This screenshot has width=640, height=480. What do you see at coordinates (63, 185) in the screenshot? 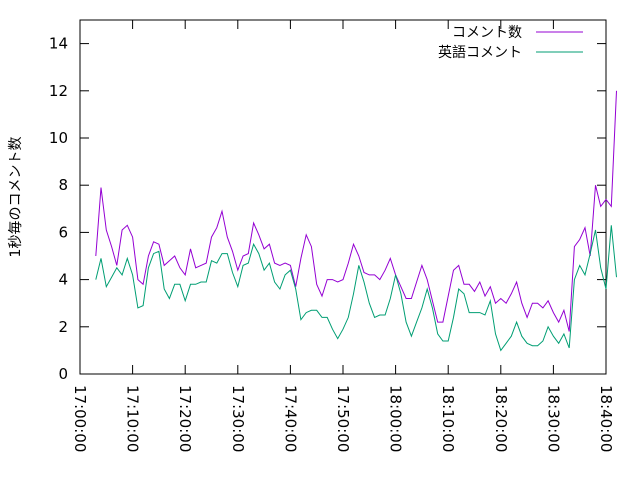
I see `y-tick-label: 8` at bounding box center [63, 185].